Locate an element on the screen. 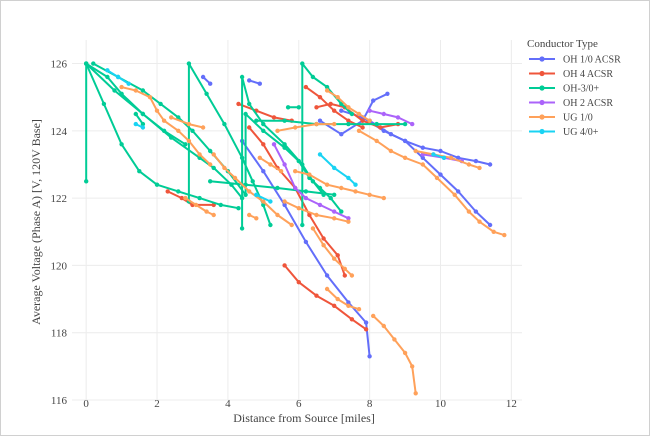 Image resolution: width=650 pixels, height=436 pixels. legend-swatch-marker is located at coordinates (542, 117).